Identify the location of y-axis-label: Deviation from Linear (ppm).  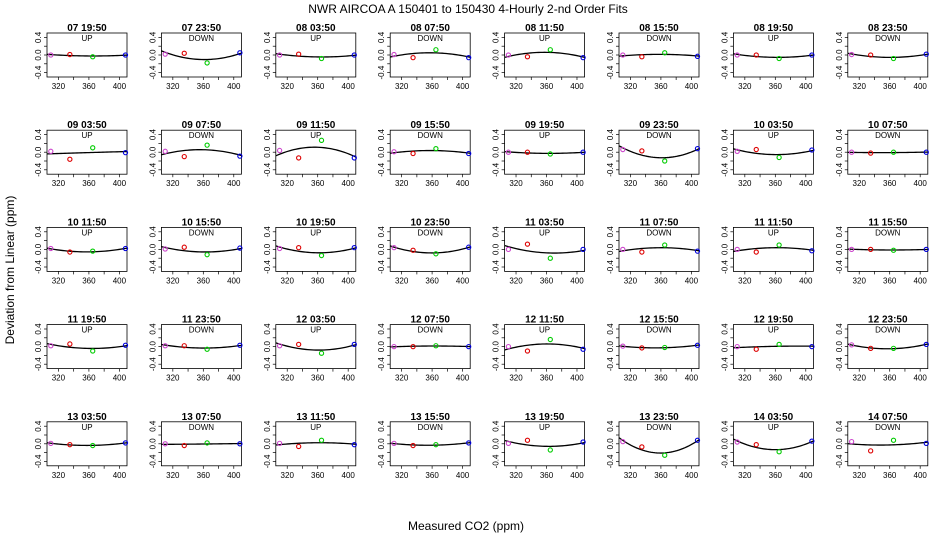
(10, 270).